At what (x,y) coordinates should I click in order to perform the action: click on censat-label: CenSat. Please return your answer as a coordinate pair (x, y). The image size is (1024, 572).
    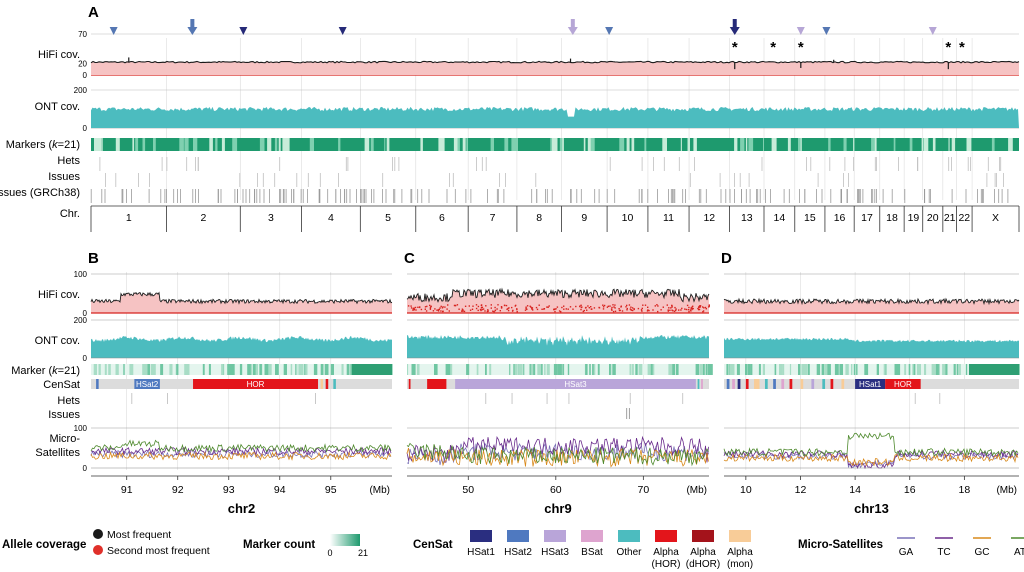
    Looking at the image, I should click on (61, 385).